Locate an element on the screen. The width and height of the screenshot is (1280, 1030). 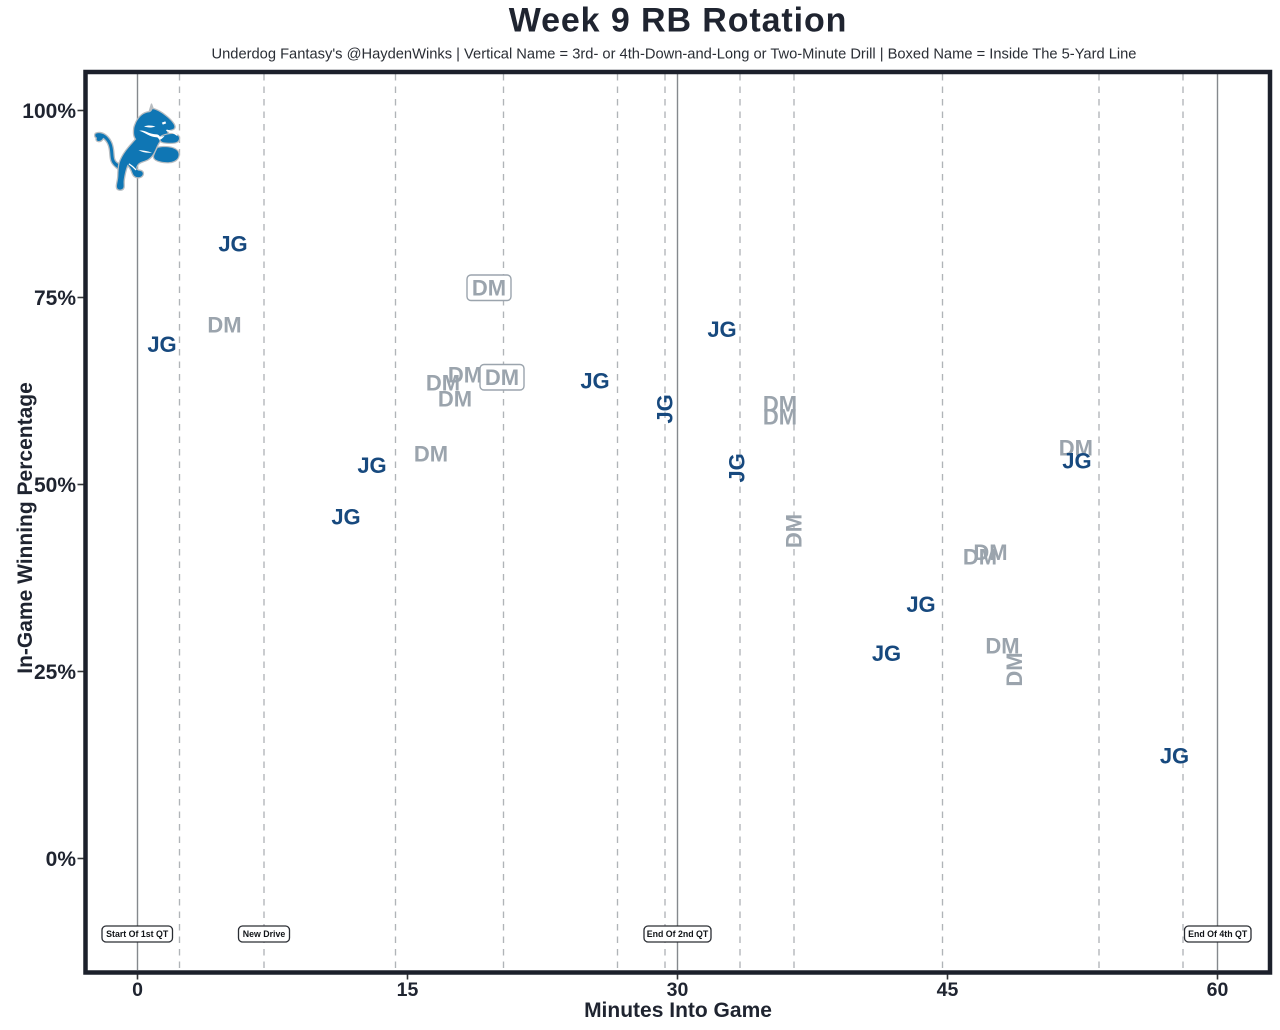
svg-text: Minutes Into Game is located at coordinates (678, 1010).